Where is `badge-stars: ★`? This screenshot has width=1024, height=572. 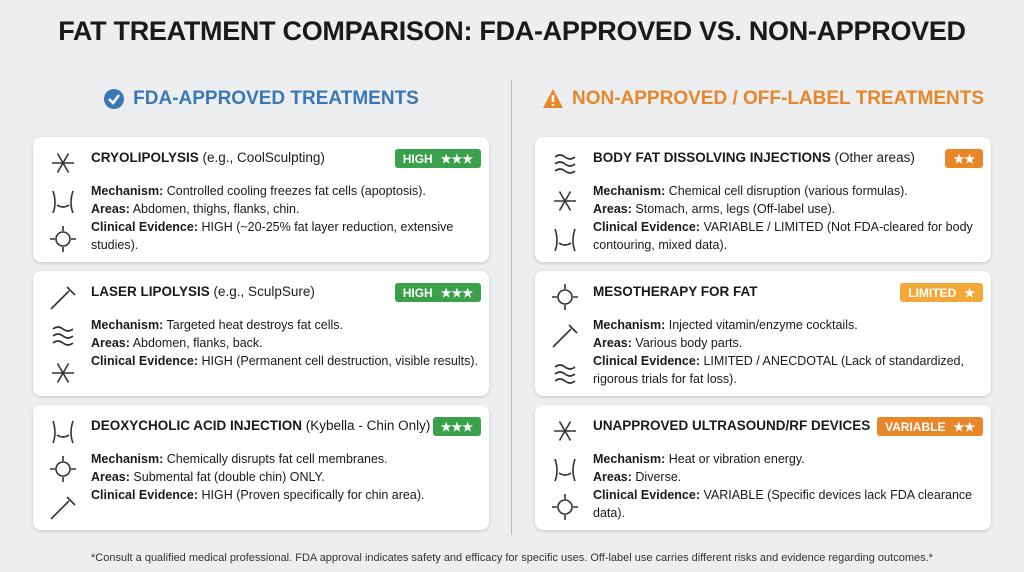 badge-stars: ★ is located at coordinates (969, 292).